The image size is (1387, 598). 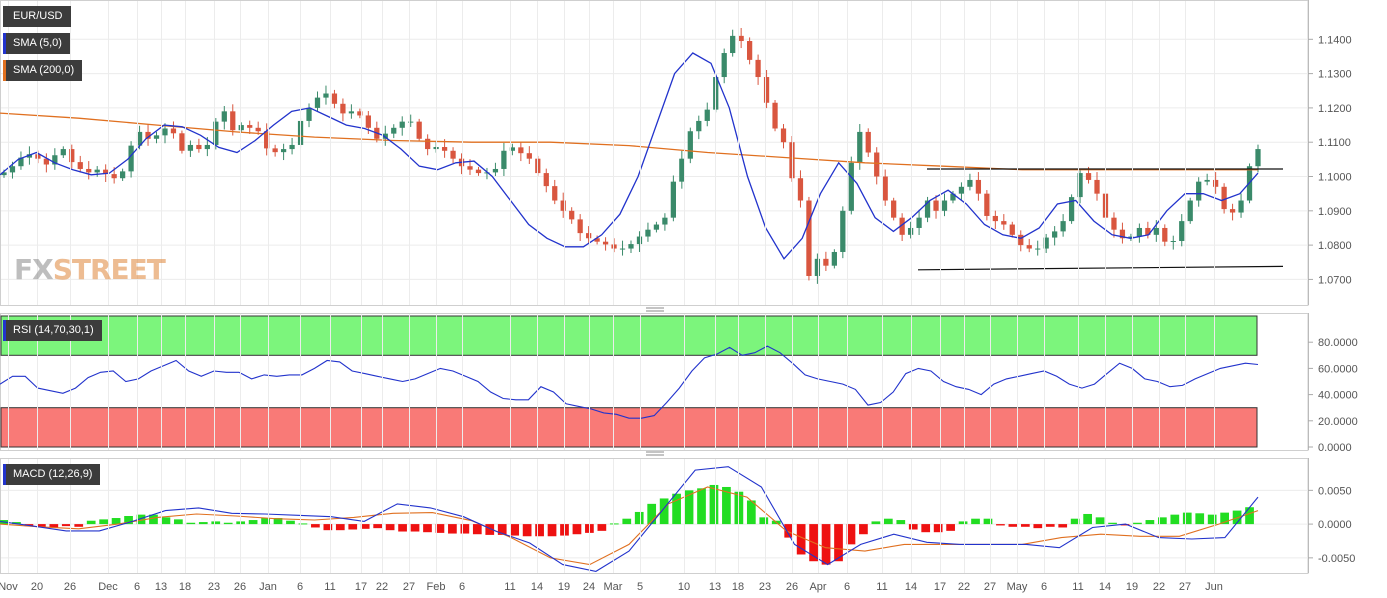 I want to click on x-tick-label: 23, so click(x=765, y=587).